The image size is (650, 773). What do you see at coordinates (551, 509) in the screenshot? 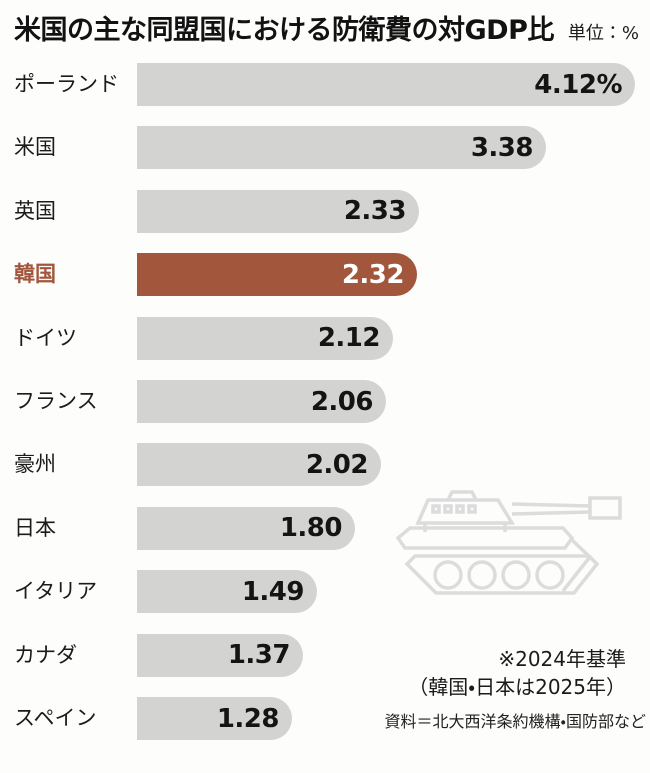
I see `tank-barrel` at bounding box center [551, 509].